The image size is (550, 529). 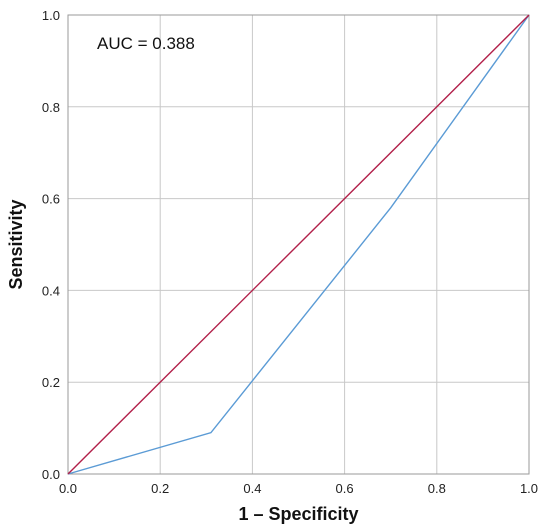 What do you see at coordinates (529, 488) in the screenshot?
I see `x-tick-label: 1.0` at bounding box center [529, 488].